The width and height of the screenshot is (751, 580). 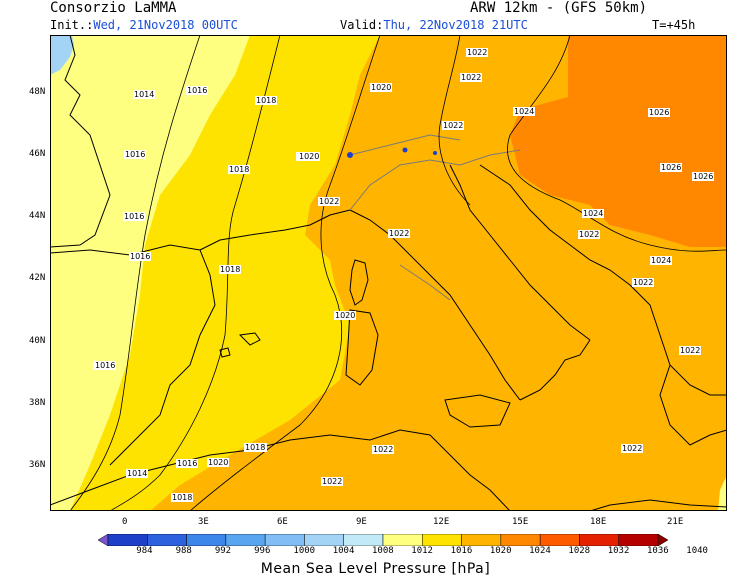 What do you see at coordinates (37, 403) in the screenshot?
I see `lat-label: 38N` at bounding box center [37, 403].